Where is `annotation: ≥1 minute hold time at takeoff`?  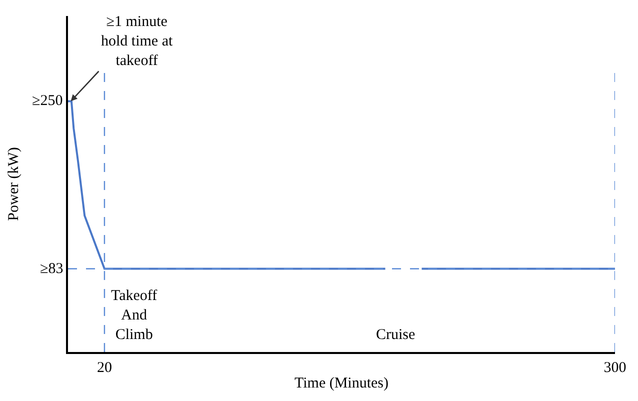 annotation: ≥1 minute hold time at takeoff is located at coordinates (137, 41).